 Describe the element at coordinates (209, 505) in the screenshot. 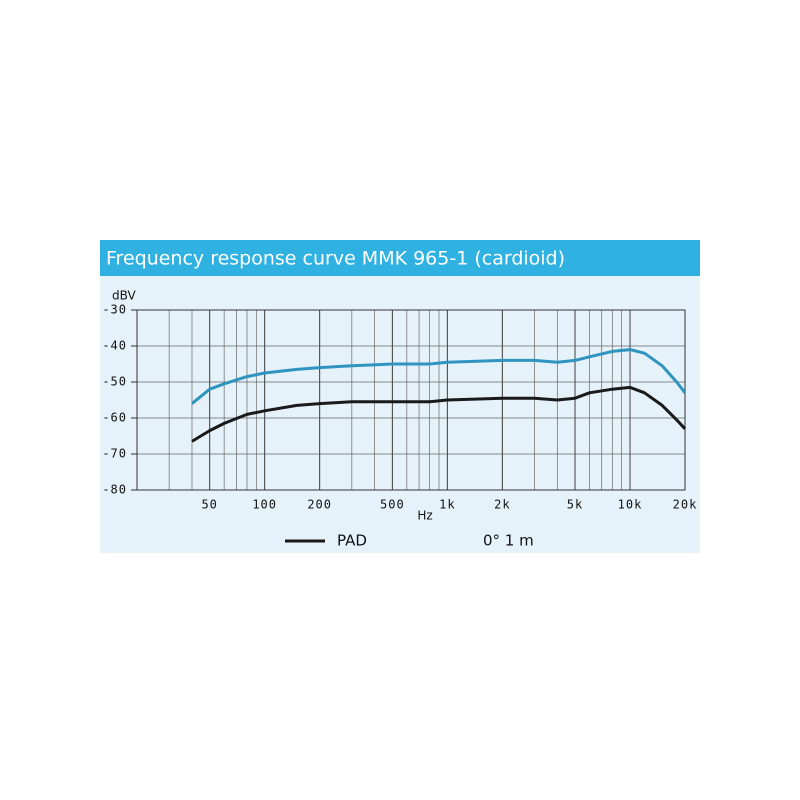

I see `x-tick-label: 50` at that location.